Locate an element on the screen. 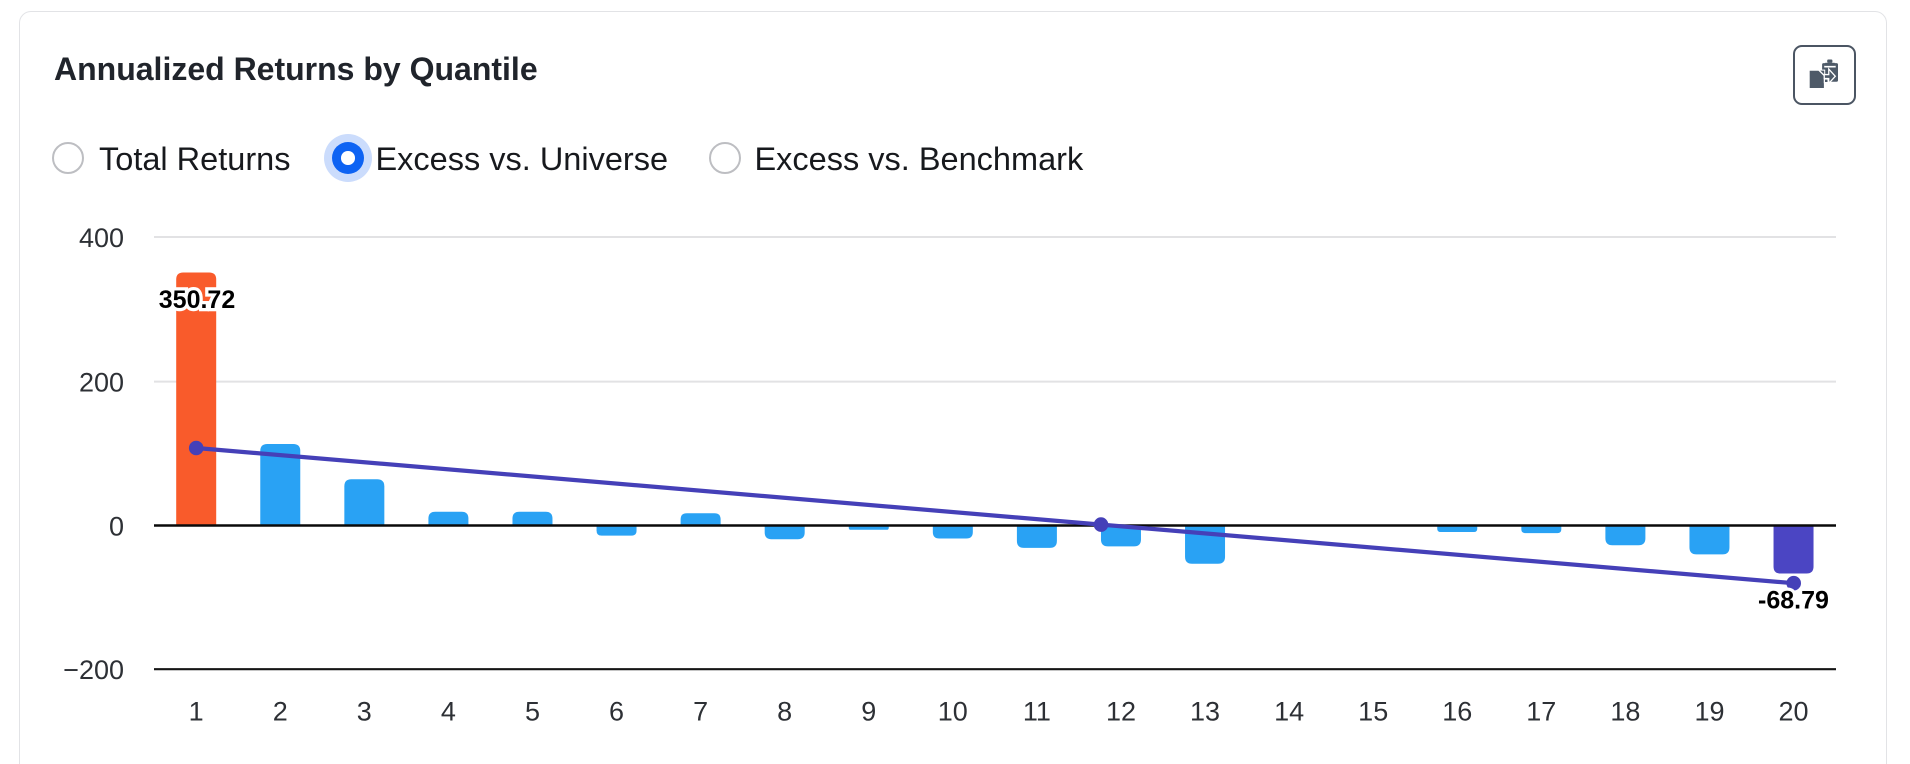  svg-text: 20 is located at coordinates (1793, 712).